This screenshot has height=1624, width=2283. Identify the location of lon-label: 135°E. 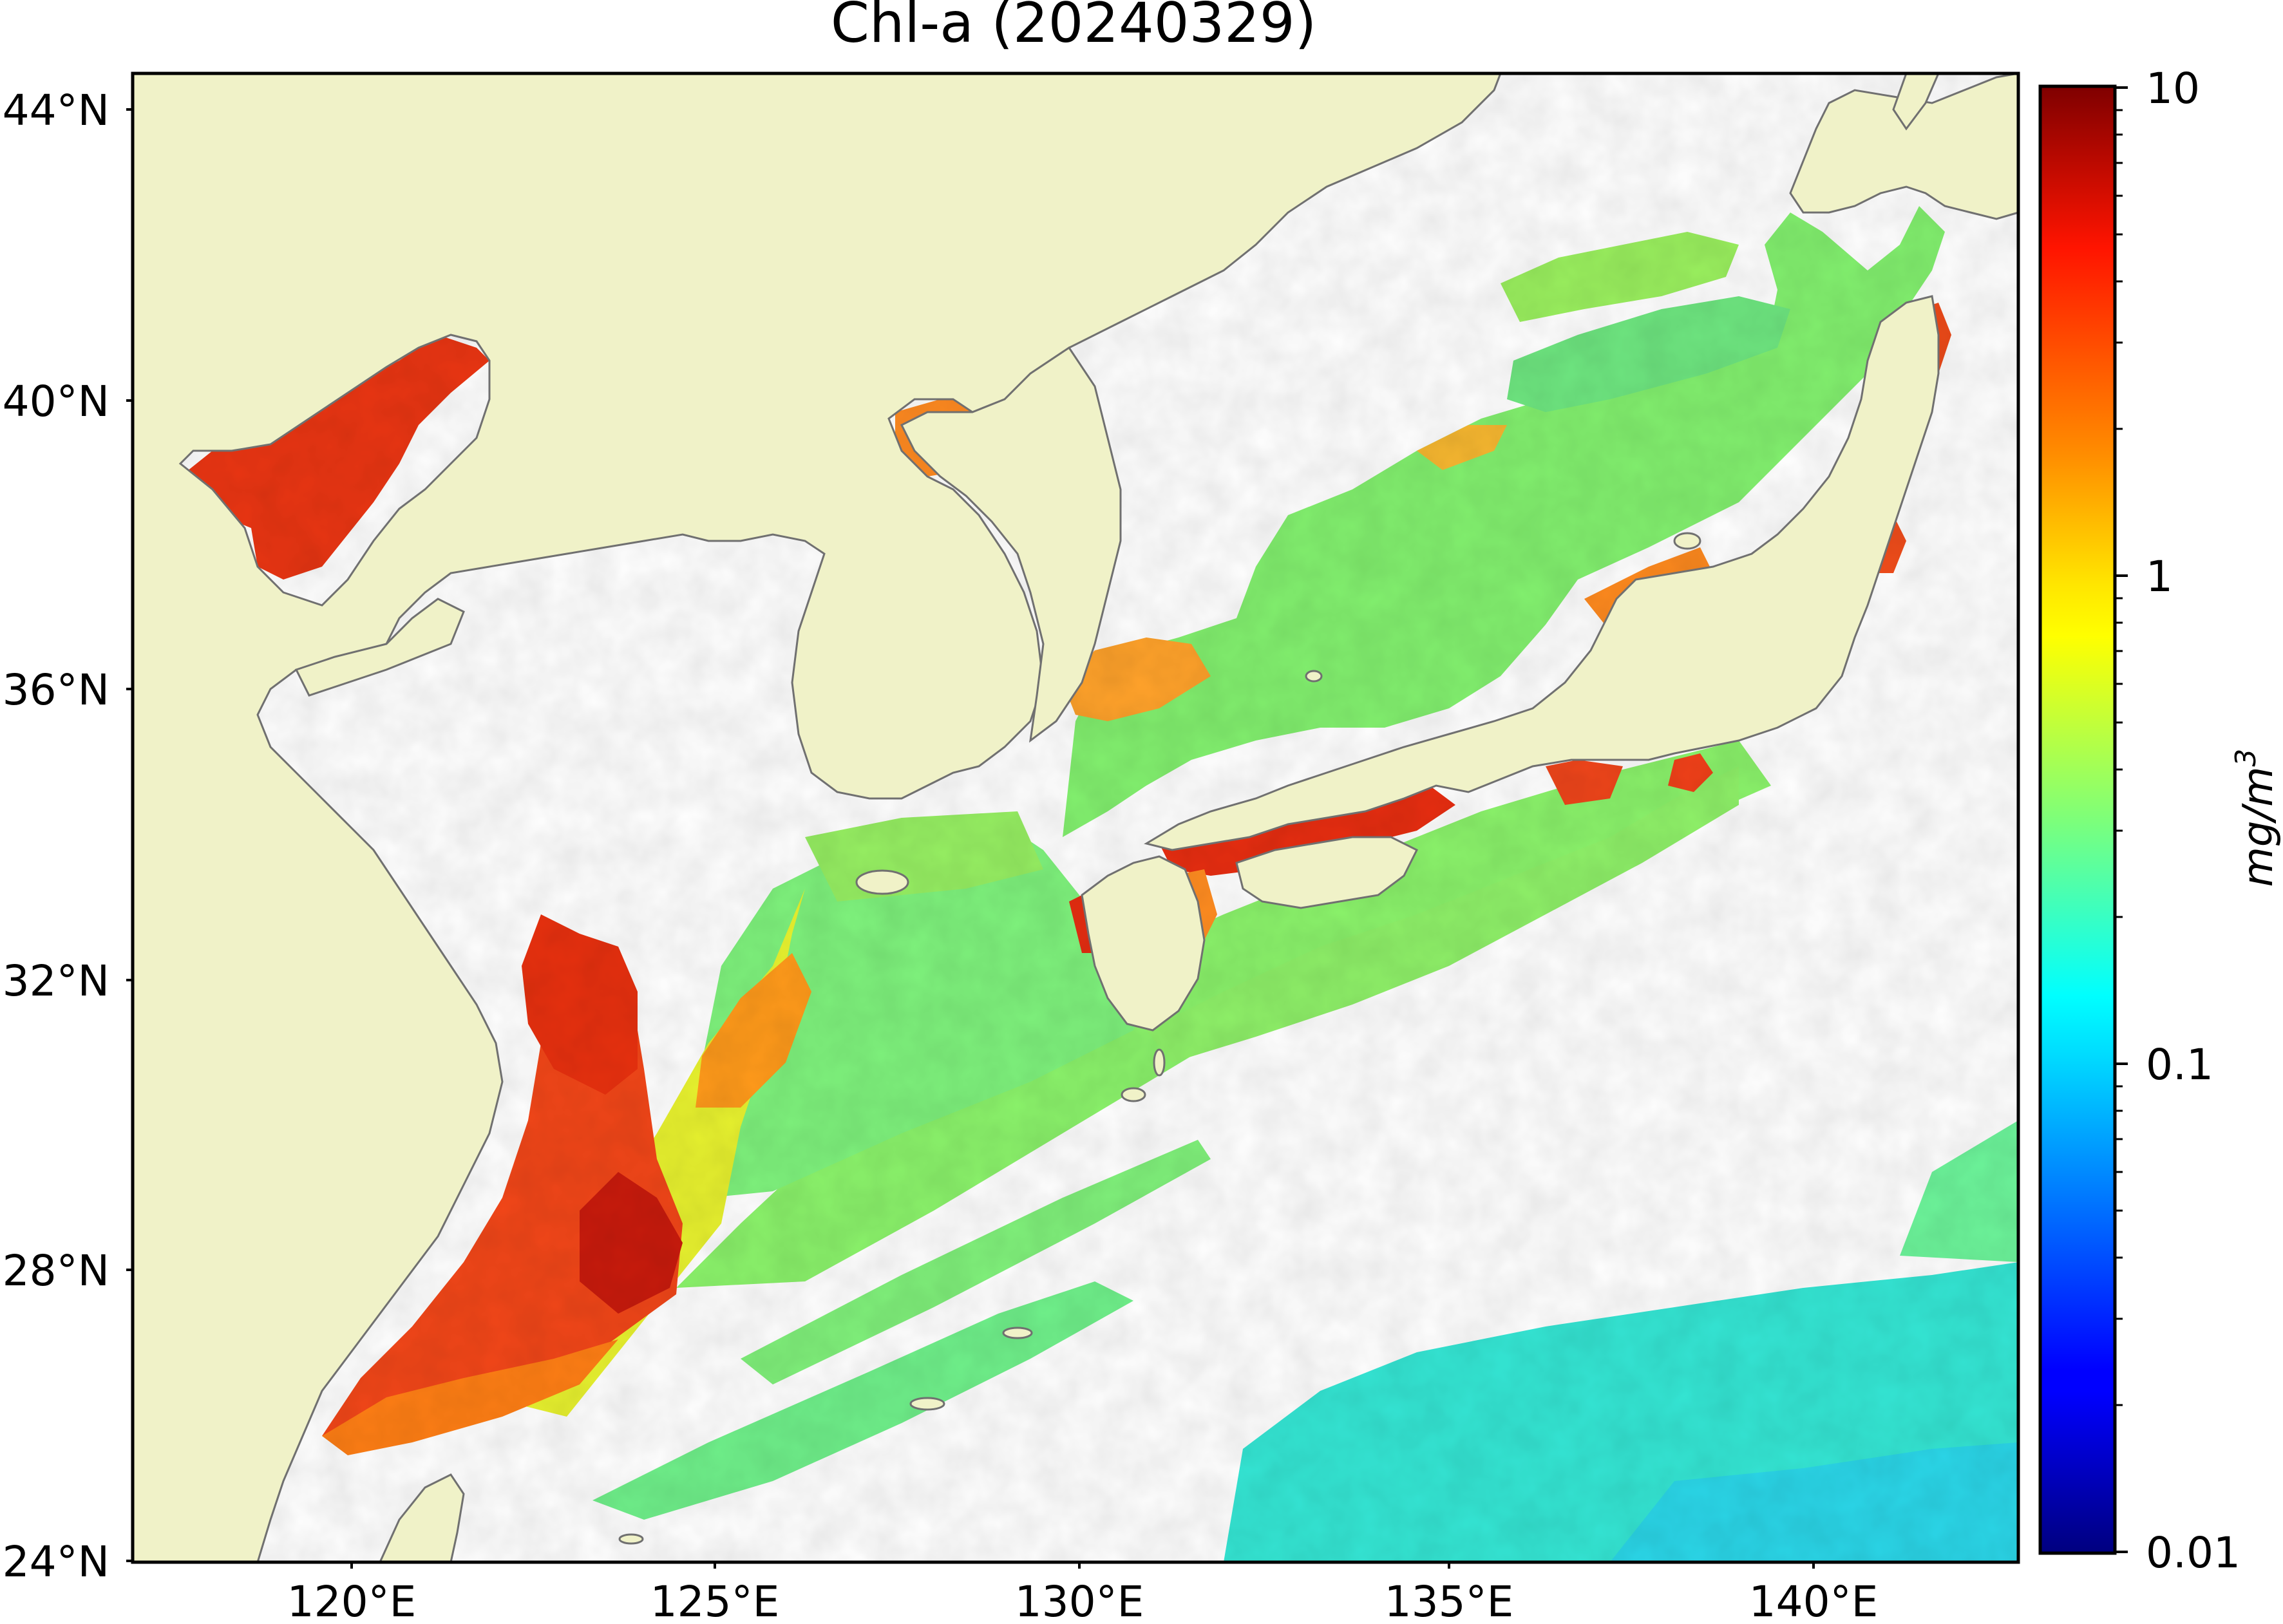
(1449, 1601).